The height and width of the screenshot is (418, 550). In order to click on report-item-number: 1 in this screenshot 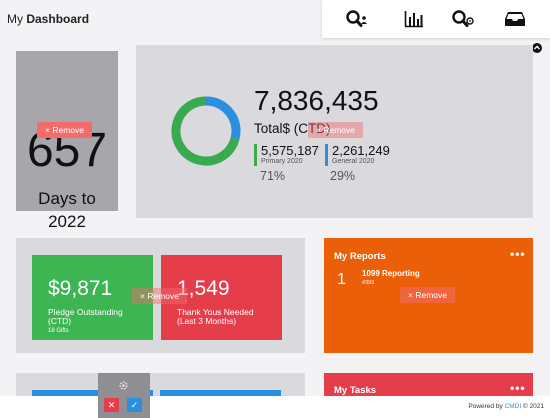, I will do `click(341, 279)`.